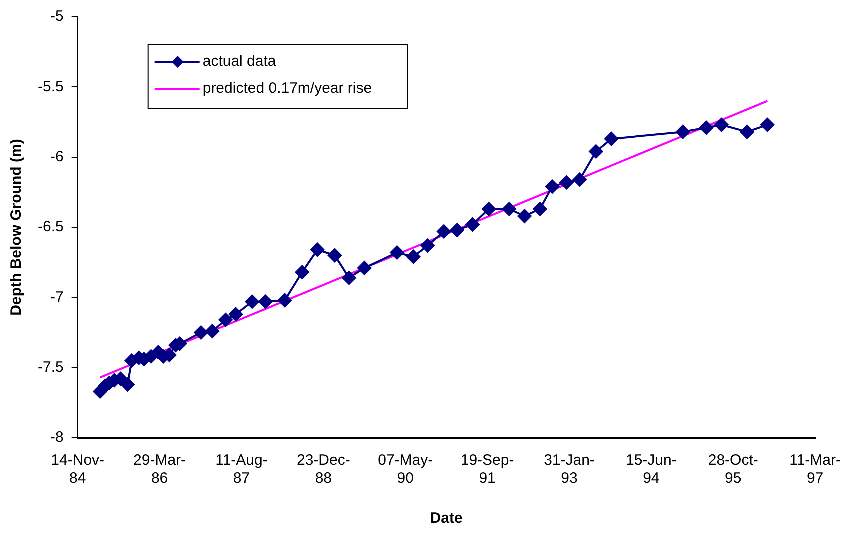 The height and width of the screenshot is (536, 849). I want to click on x-tick-label: 14-Nov-84, so click(78, 470).